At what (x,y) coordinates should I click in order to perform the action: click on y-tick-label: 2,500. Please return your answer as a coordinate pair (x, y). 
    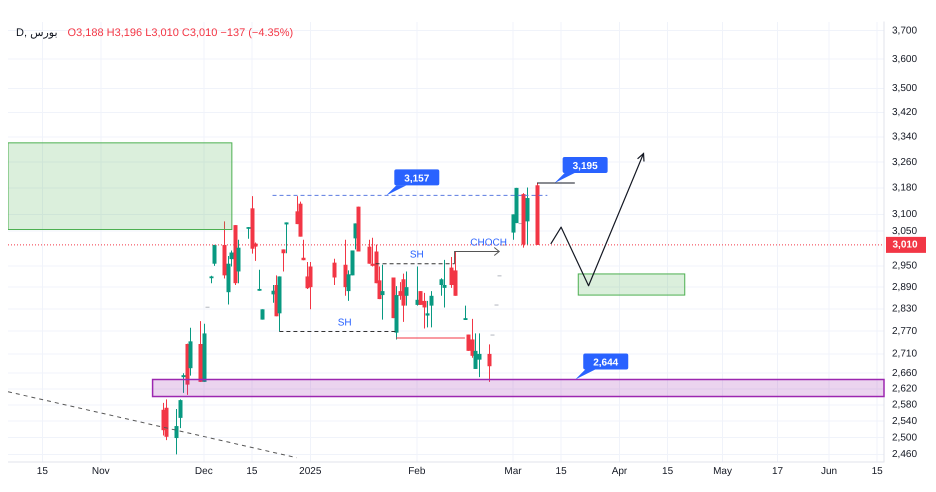
    Looking at the image, I should click on (905, 438).